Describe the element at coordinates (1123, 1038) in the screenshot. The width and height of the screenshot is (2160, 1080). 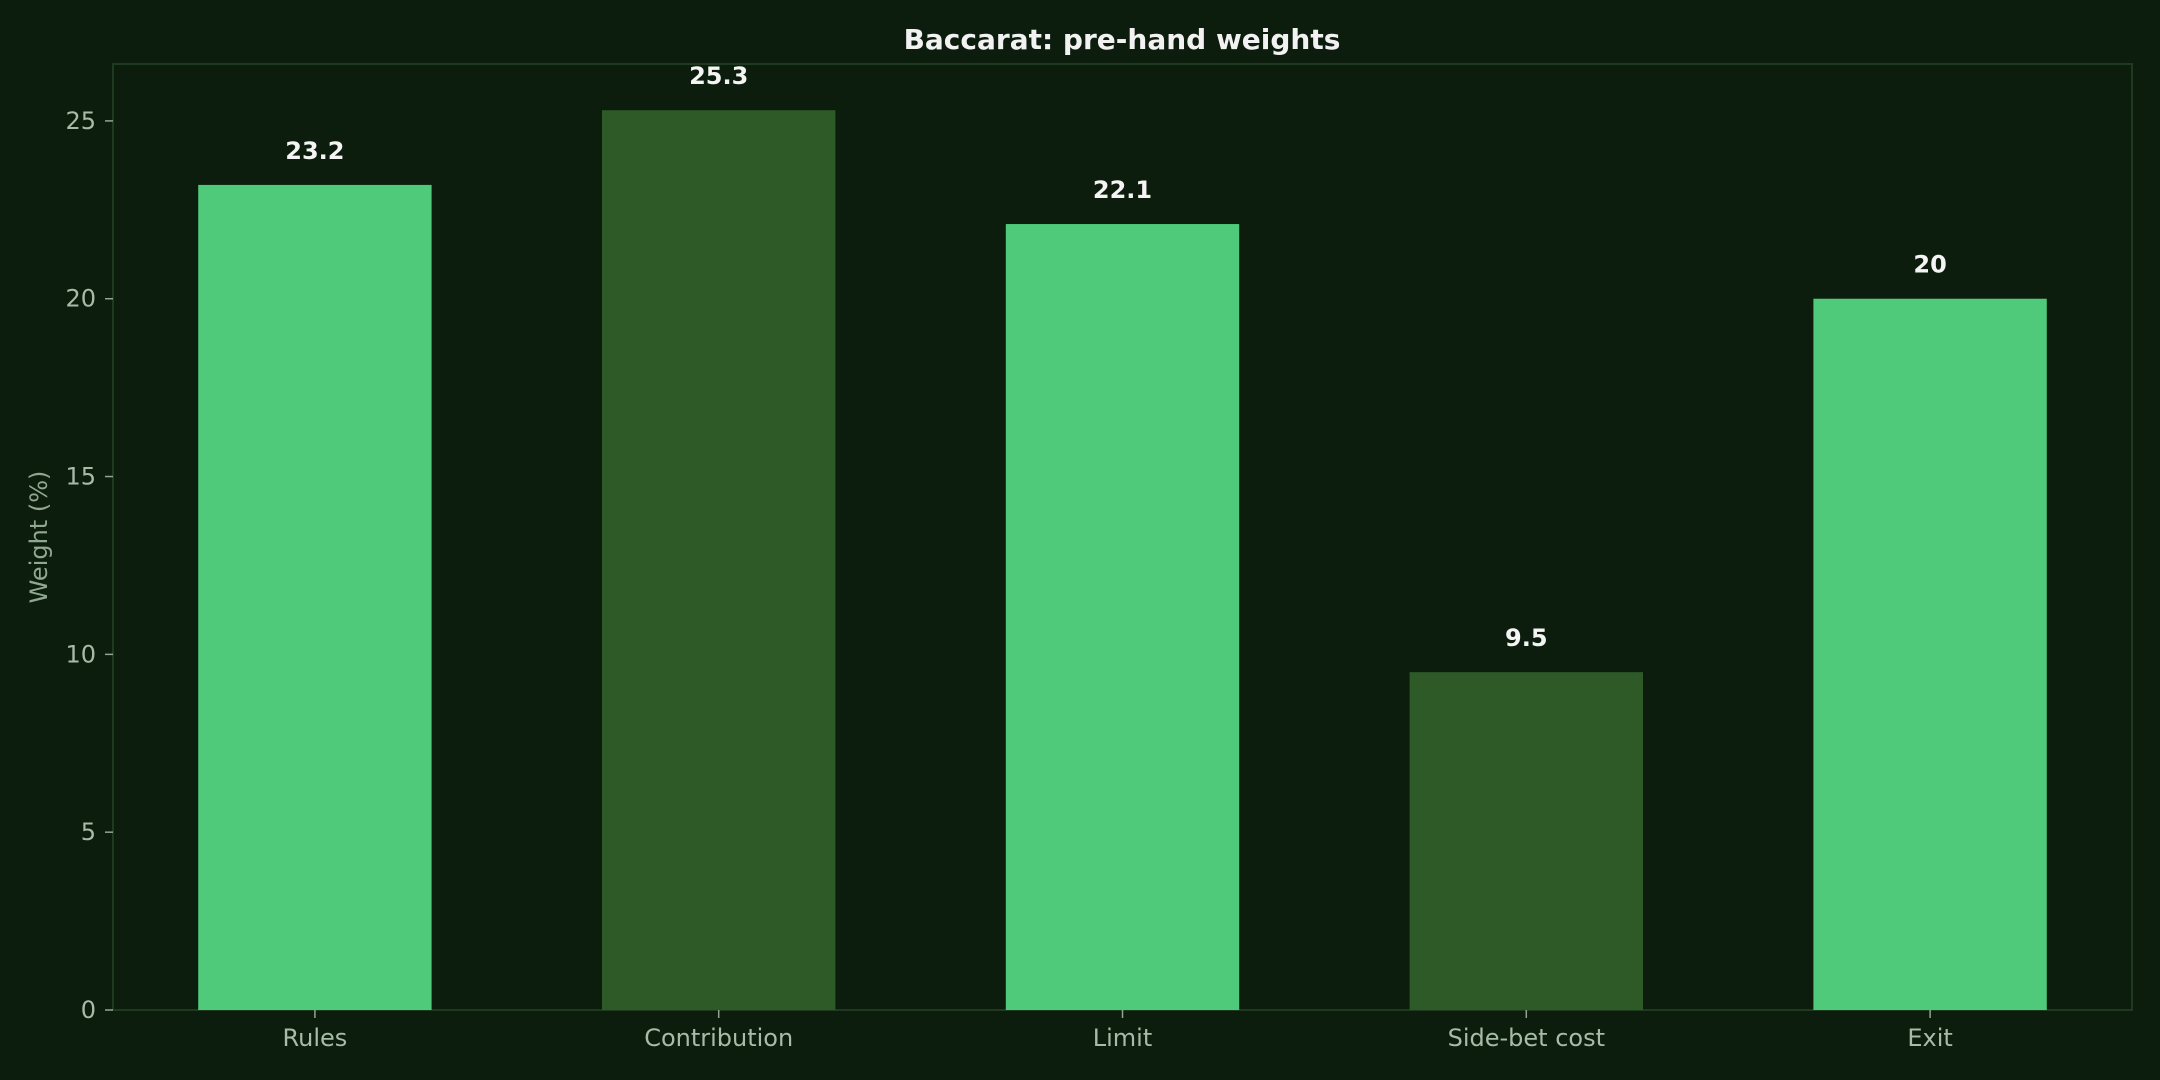
I see `x-tick-label: Limit` at that location.